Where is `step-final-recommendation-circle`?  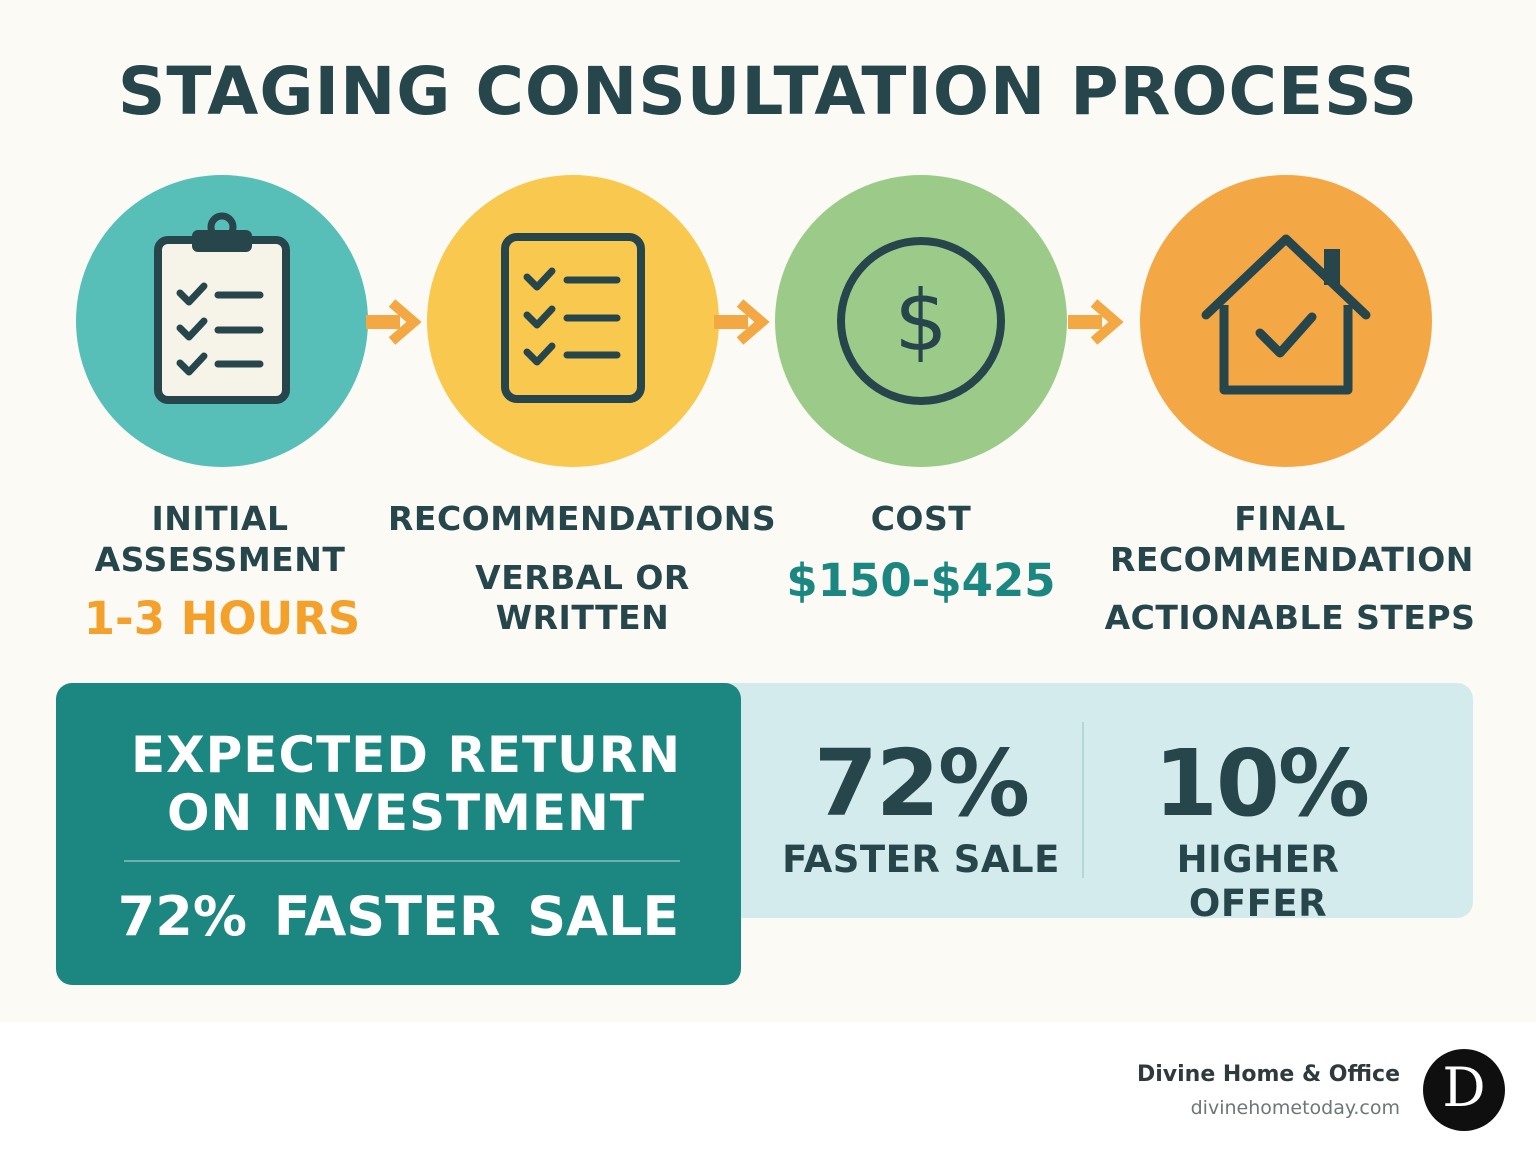
step-final-recommendation-circle is located at coordinates (1286, 321).